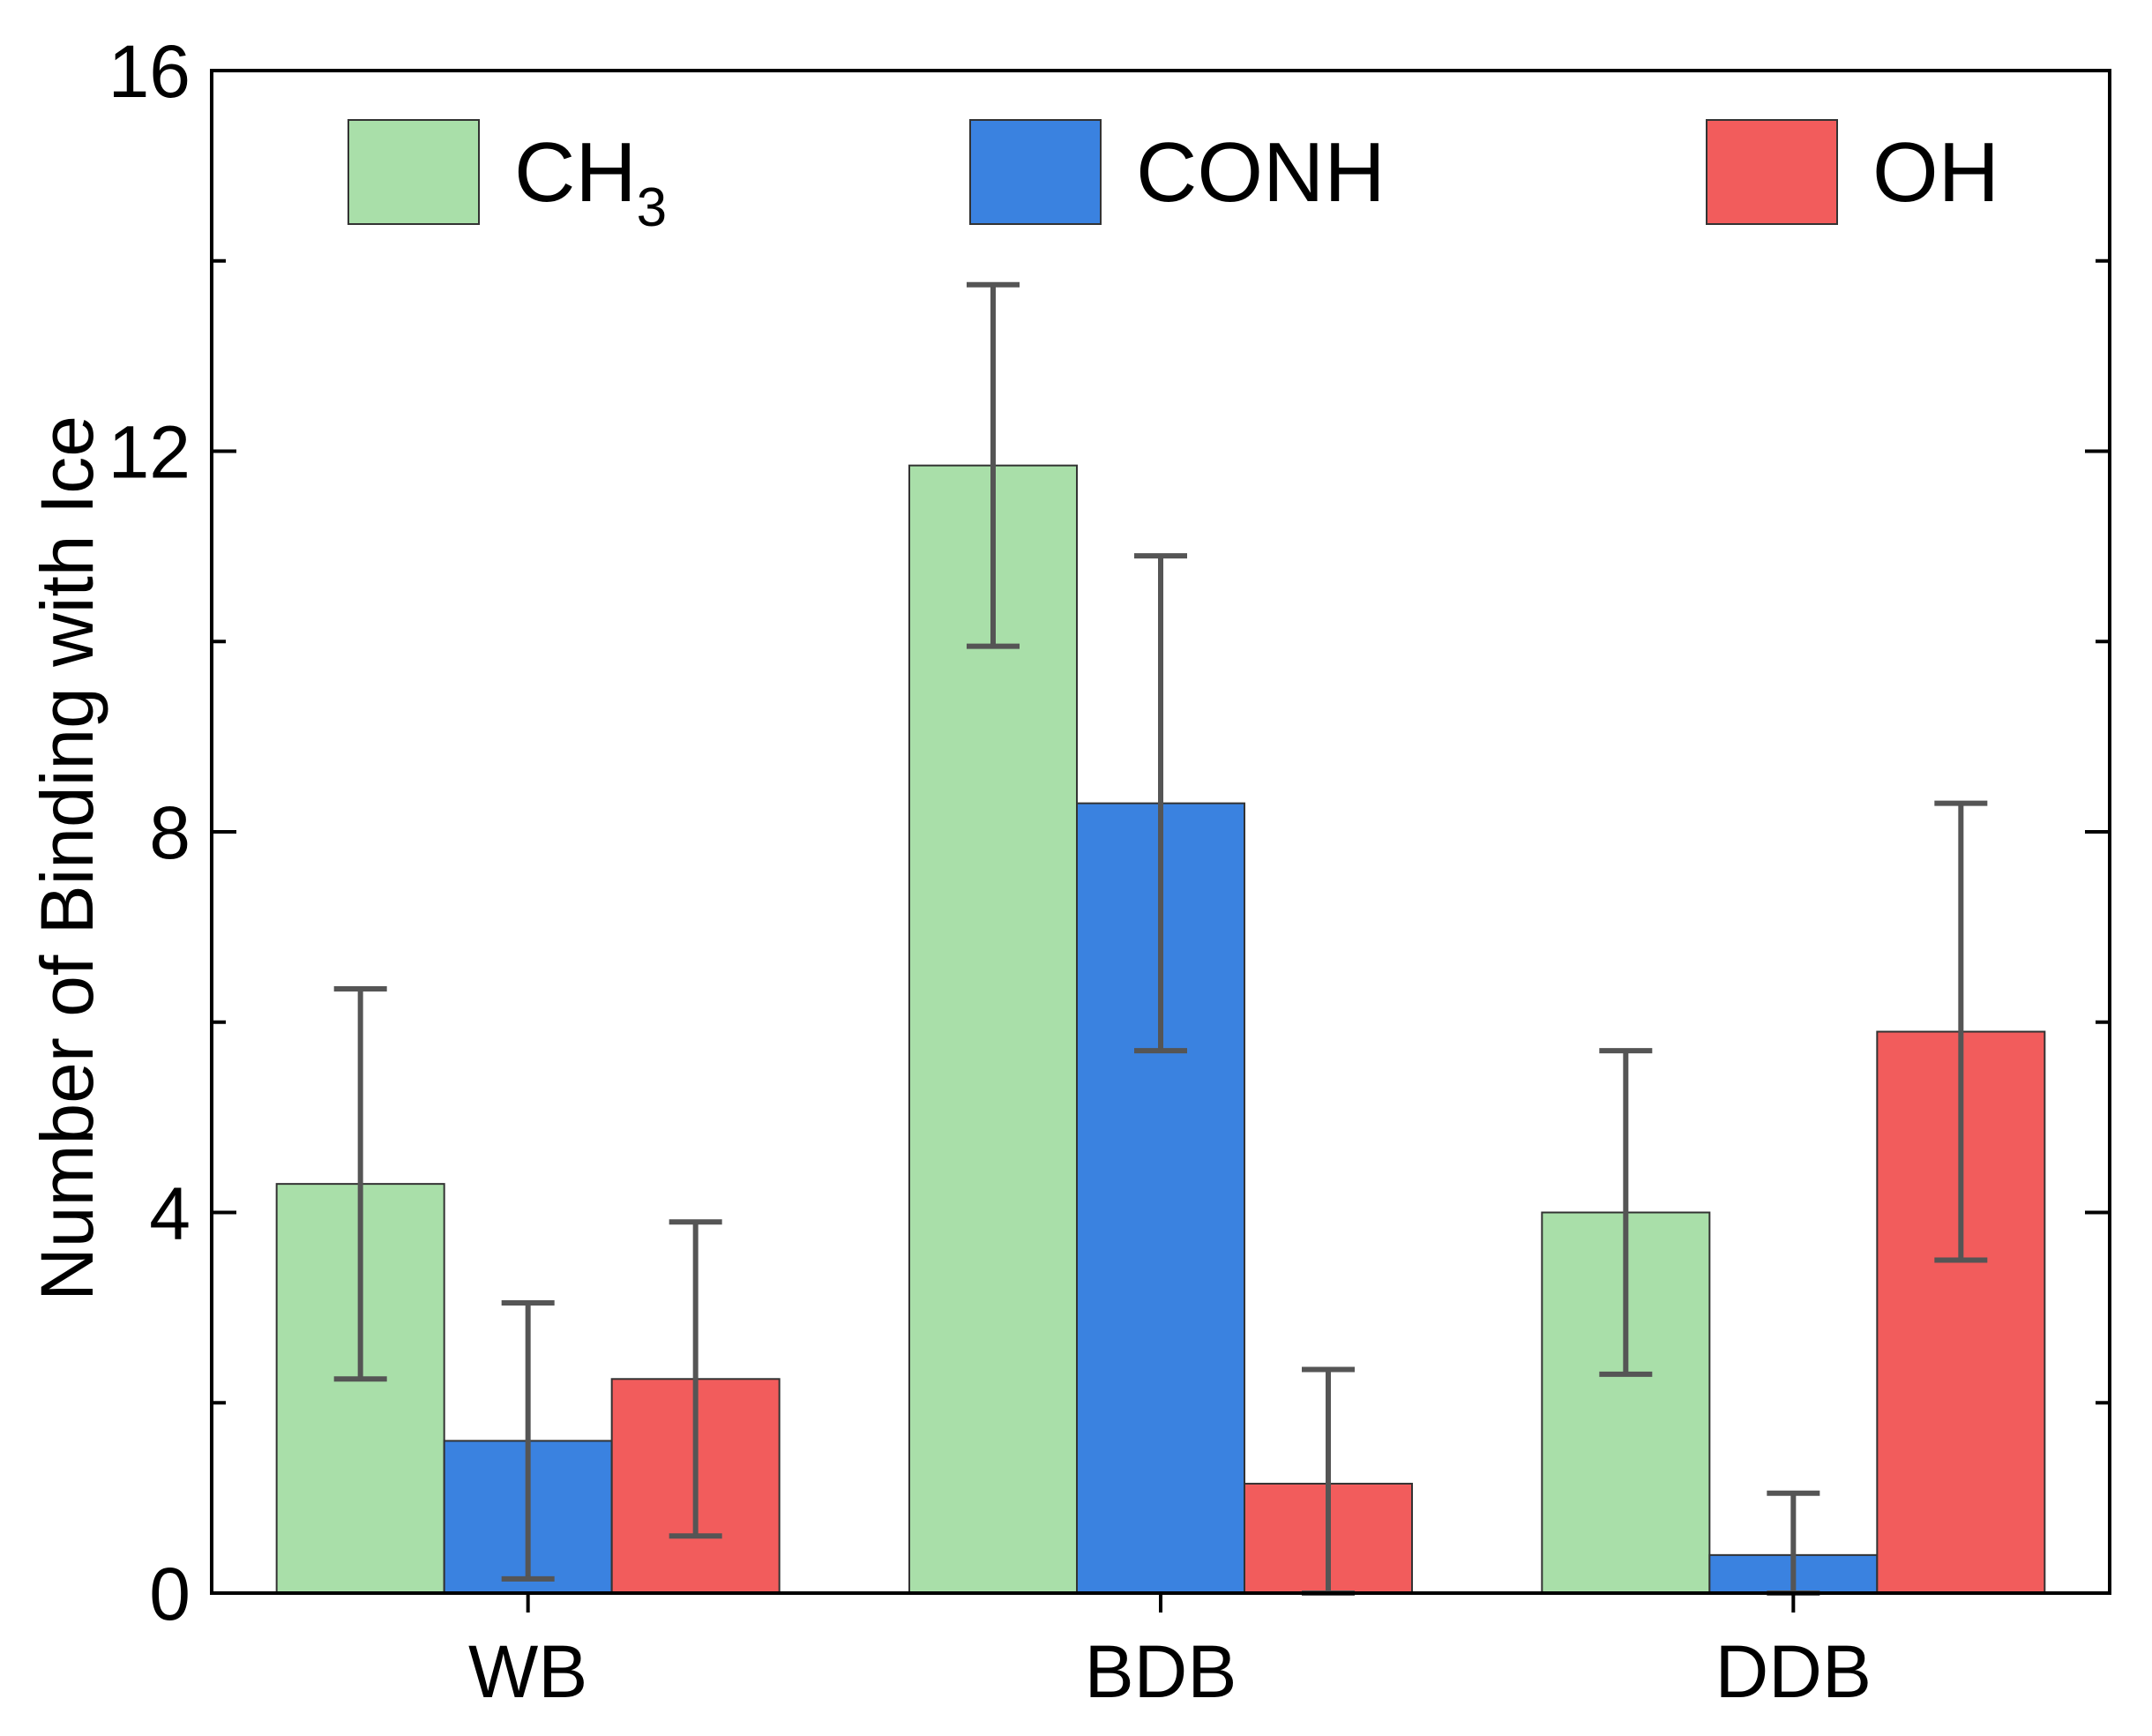 Image resolution: width=2152 pixels, height=1736 pixels. What do you see at coordinates (1035, 172) in the screenshot?
I see `legend-swatch-conh` at bounding box center [1035, 172].